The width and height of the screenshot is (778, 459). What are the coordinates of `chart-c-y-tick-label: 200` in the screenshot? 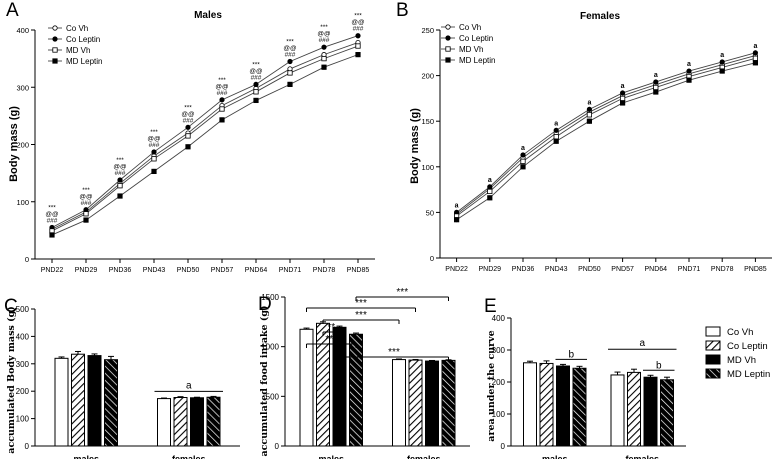 It's located at (23, 391).